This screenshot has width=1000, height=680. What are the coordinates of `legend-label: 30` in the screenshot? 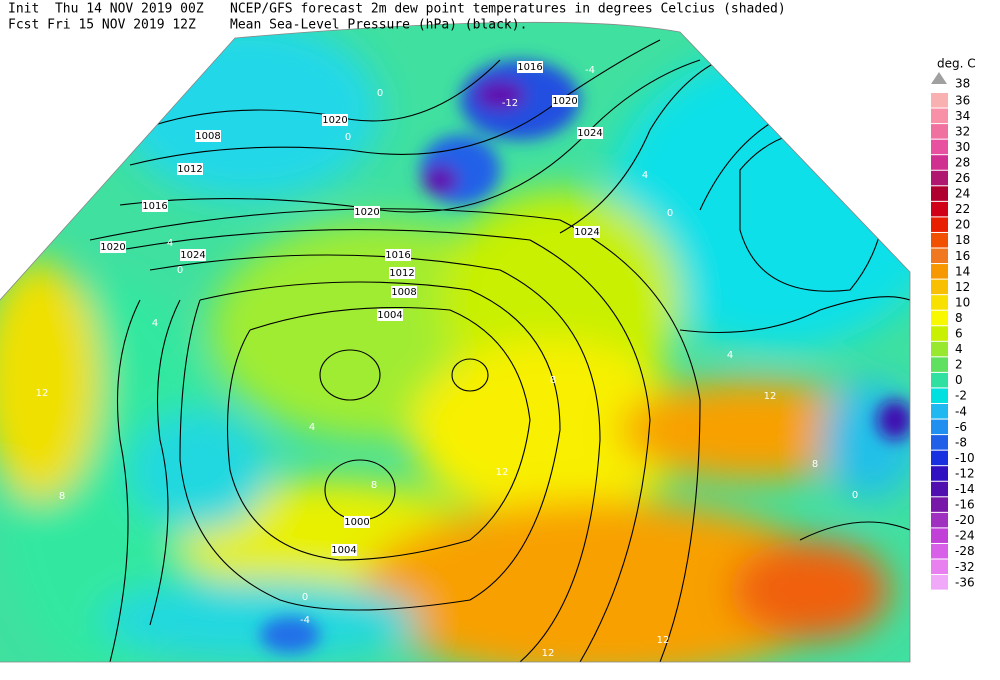 It's located at (962, 147).